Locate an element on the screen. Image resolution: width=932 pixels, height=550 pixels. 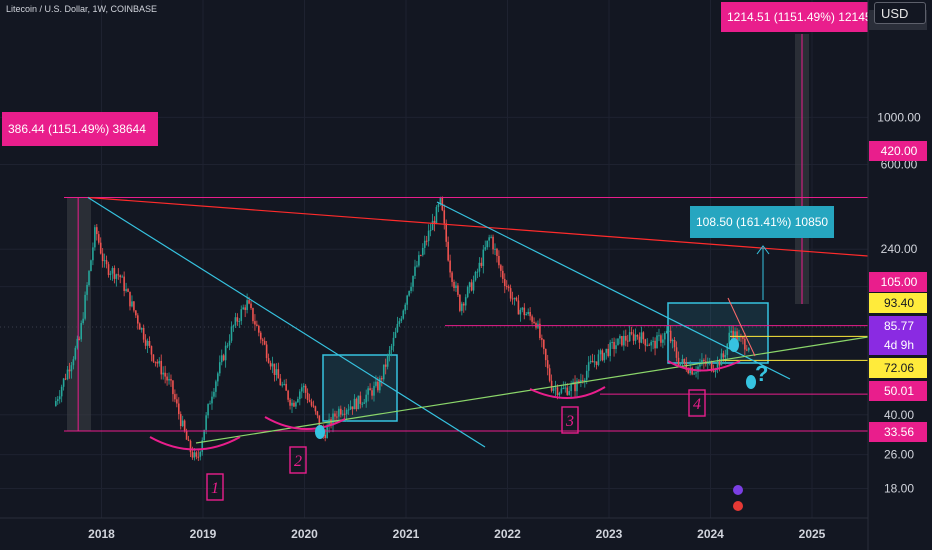
consolidation-boxes is located at coordinates (545, 362).